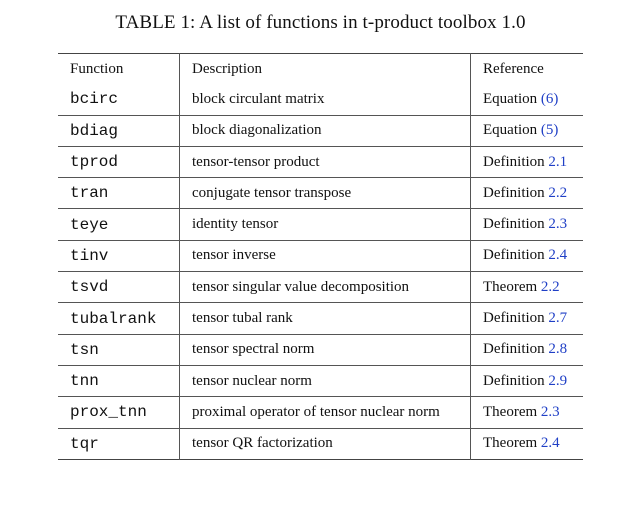  Describe the element at coordinates (89, 193) in the screenshot. I see `function-name: tran` at that location.